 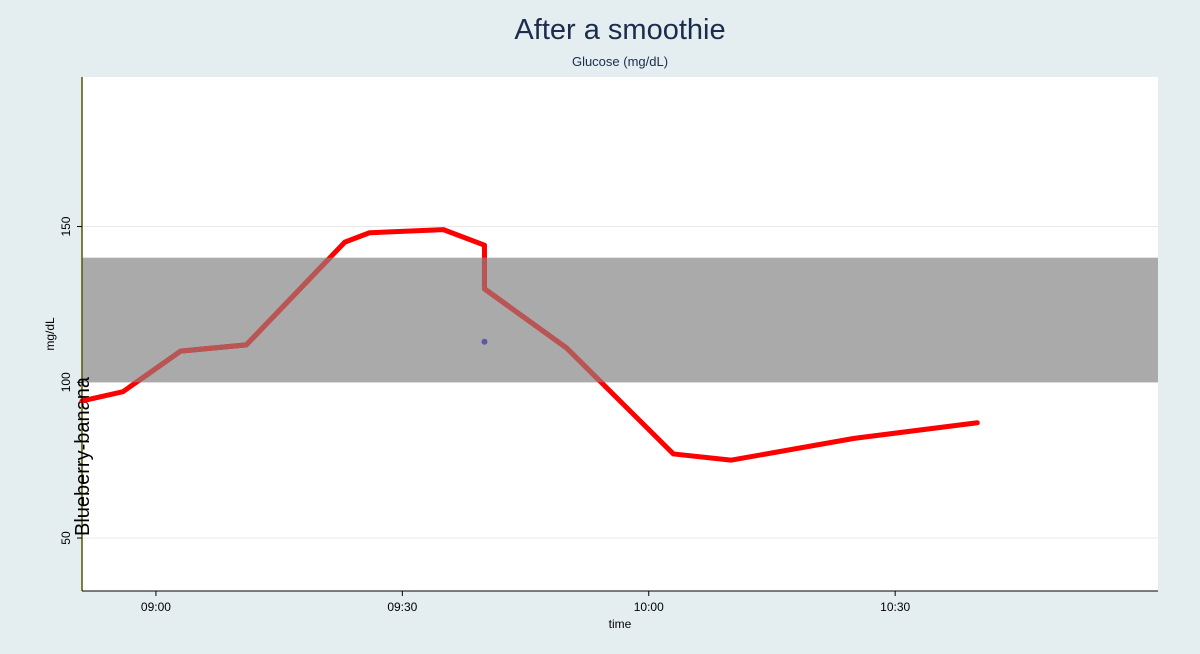 What do you see at coordinates (83, 456) in the screenshot?
I see `annotation-label-0: Blueberry-banana` at bounding box center [83, 456].